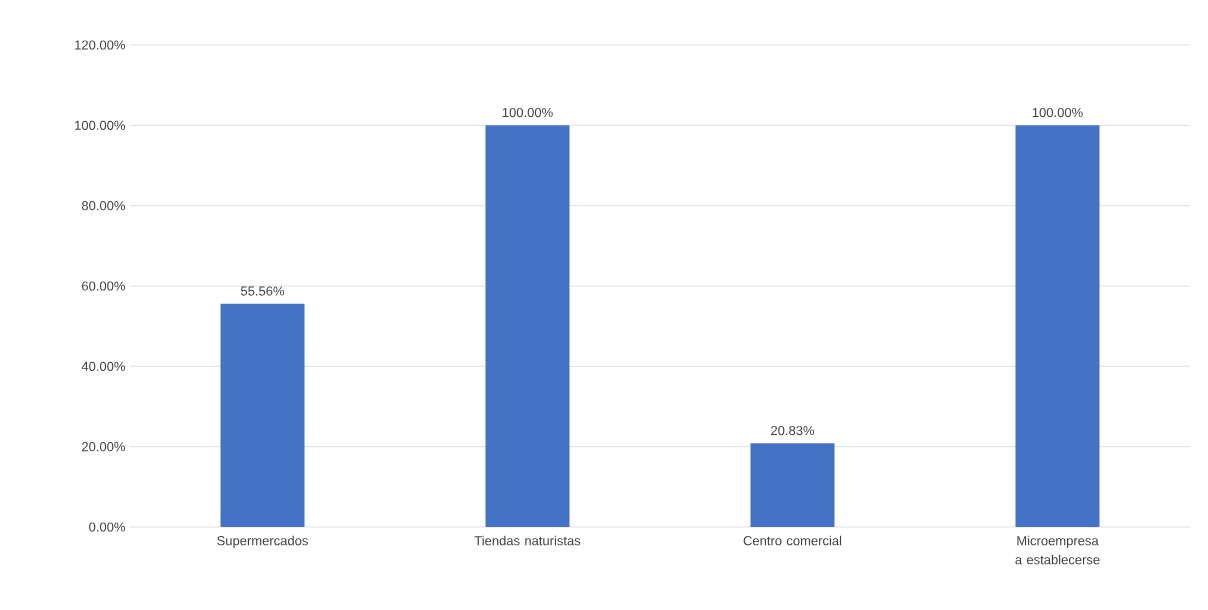 The image size is (1208, 610). What do you see at coordinates (103, 366) in the screenshot?
I see `y-tick-label: 40.00%` at bounding box center [103, 366].